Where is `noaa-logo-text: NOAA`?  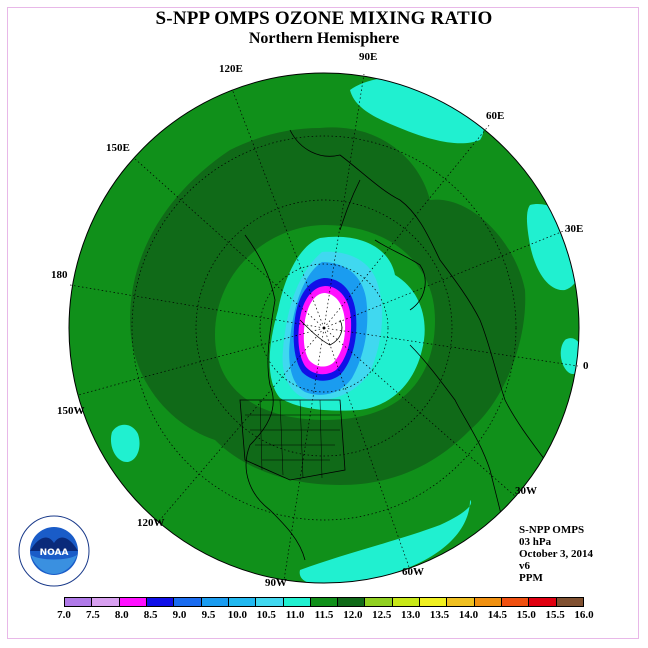 noaa-logo-text: NOAA is located at coordinates (54, 553).